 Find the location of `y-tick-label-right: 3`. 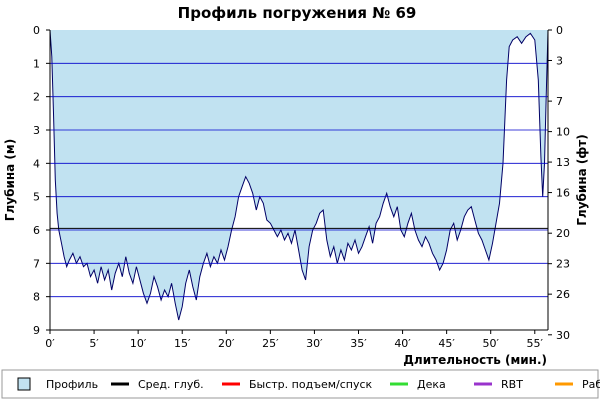

y-tick-label-right: 3 is located at coordinates (559, 60).